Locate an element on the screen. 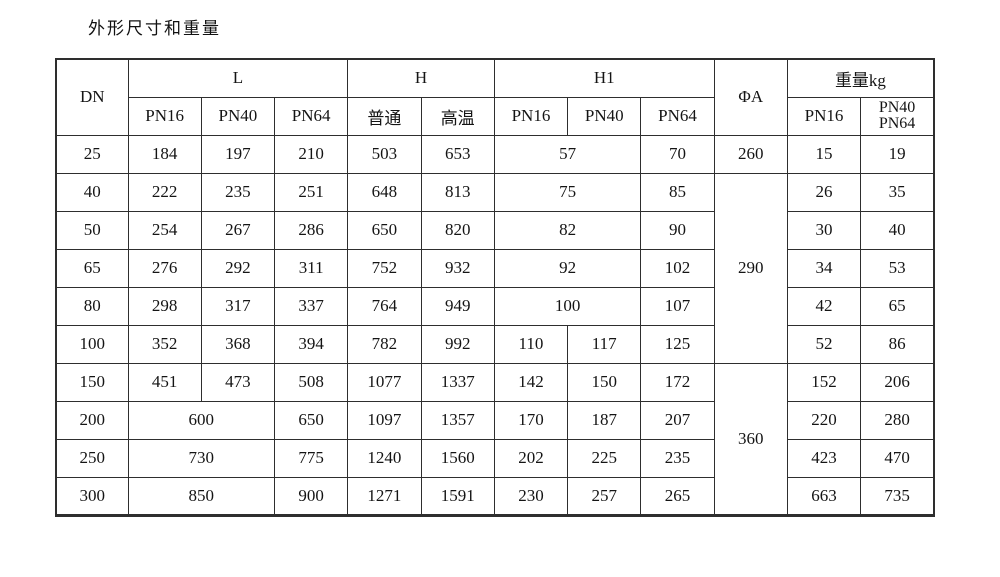 The image size is (1000, 577). table-cell: 473 is located at coordinates (238, 382).